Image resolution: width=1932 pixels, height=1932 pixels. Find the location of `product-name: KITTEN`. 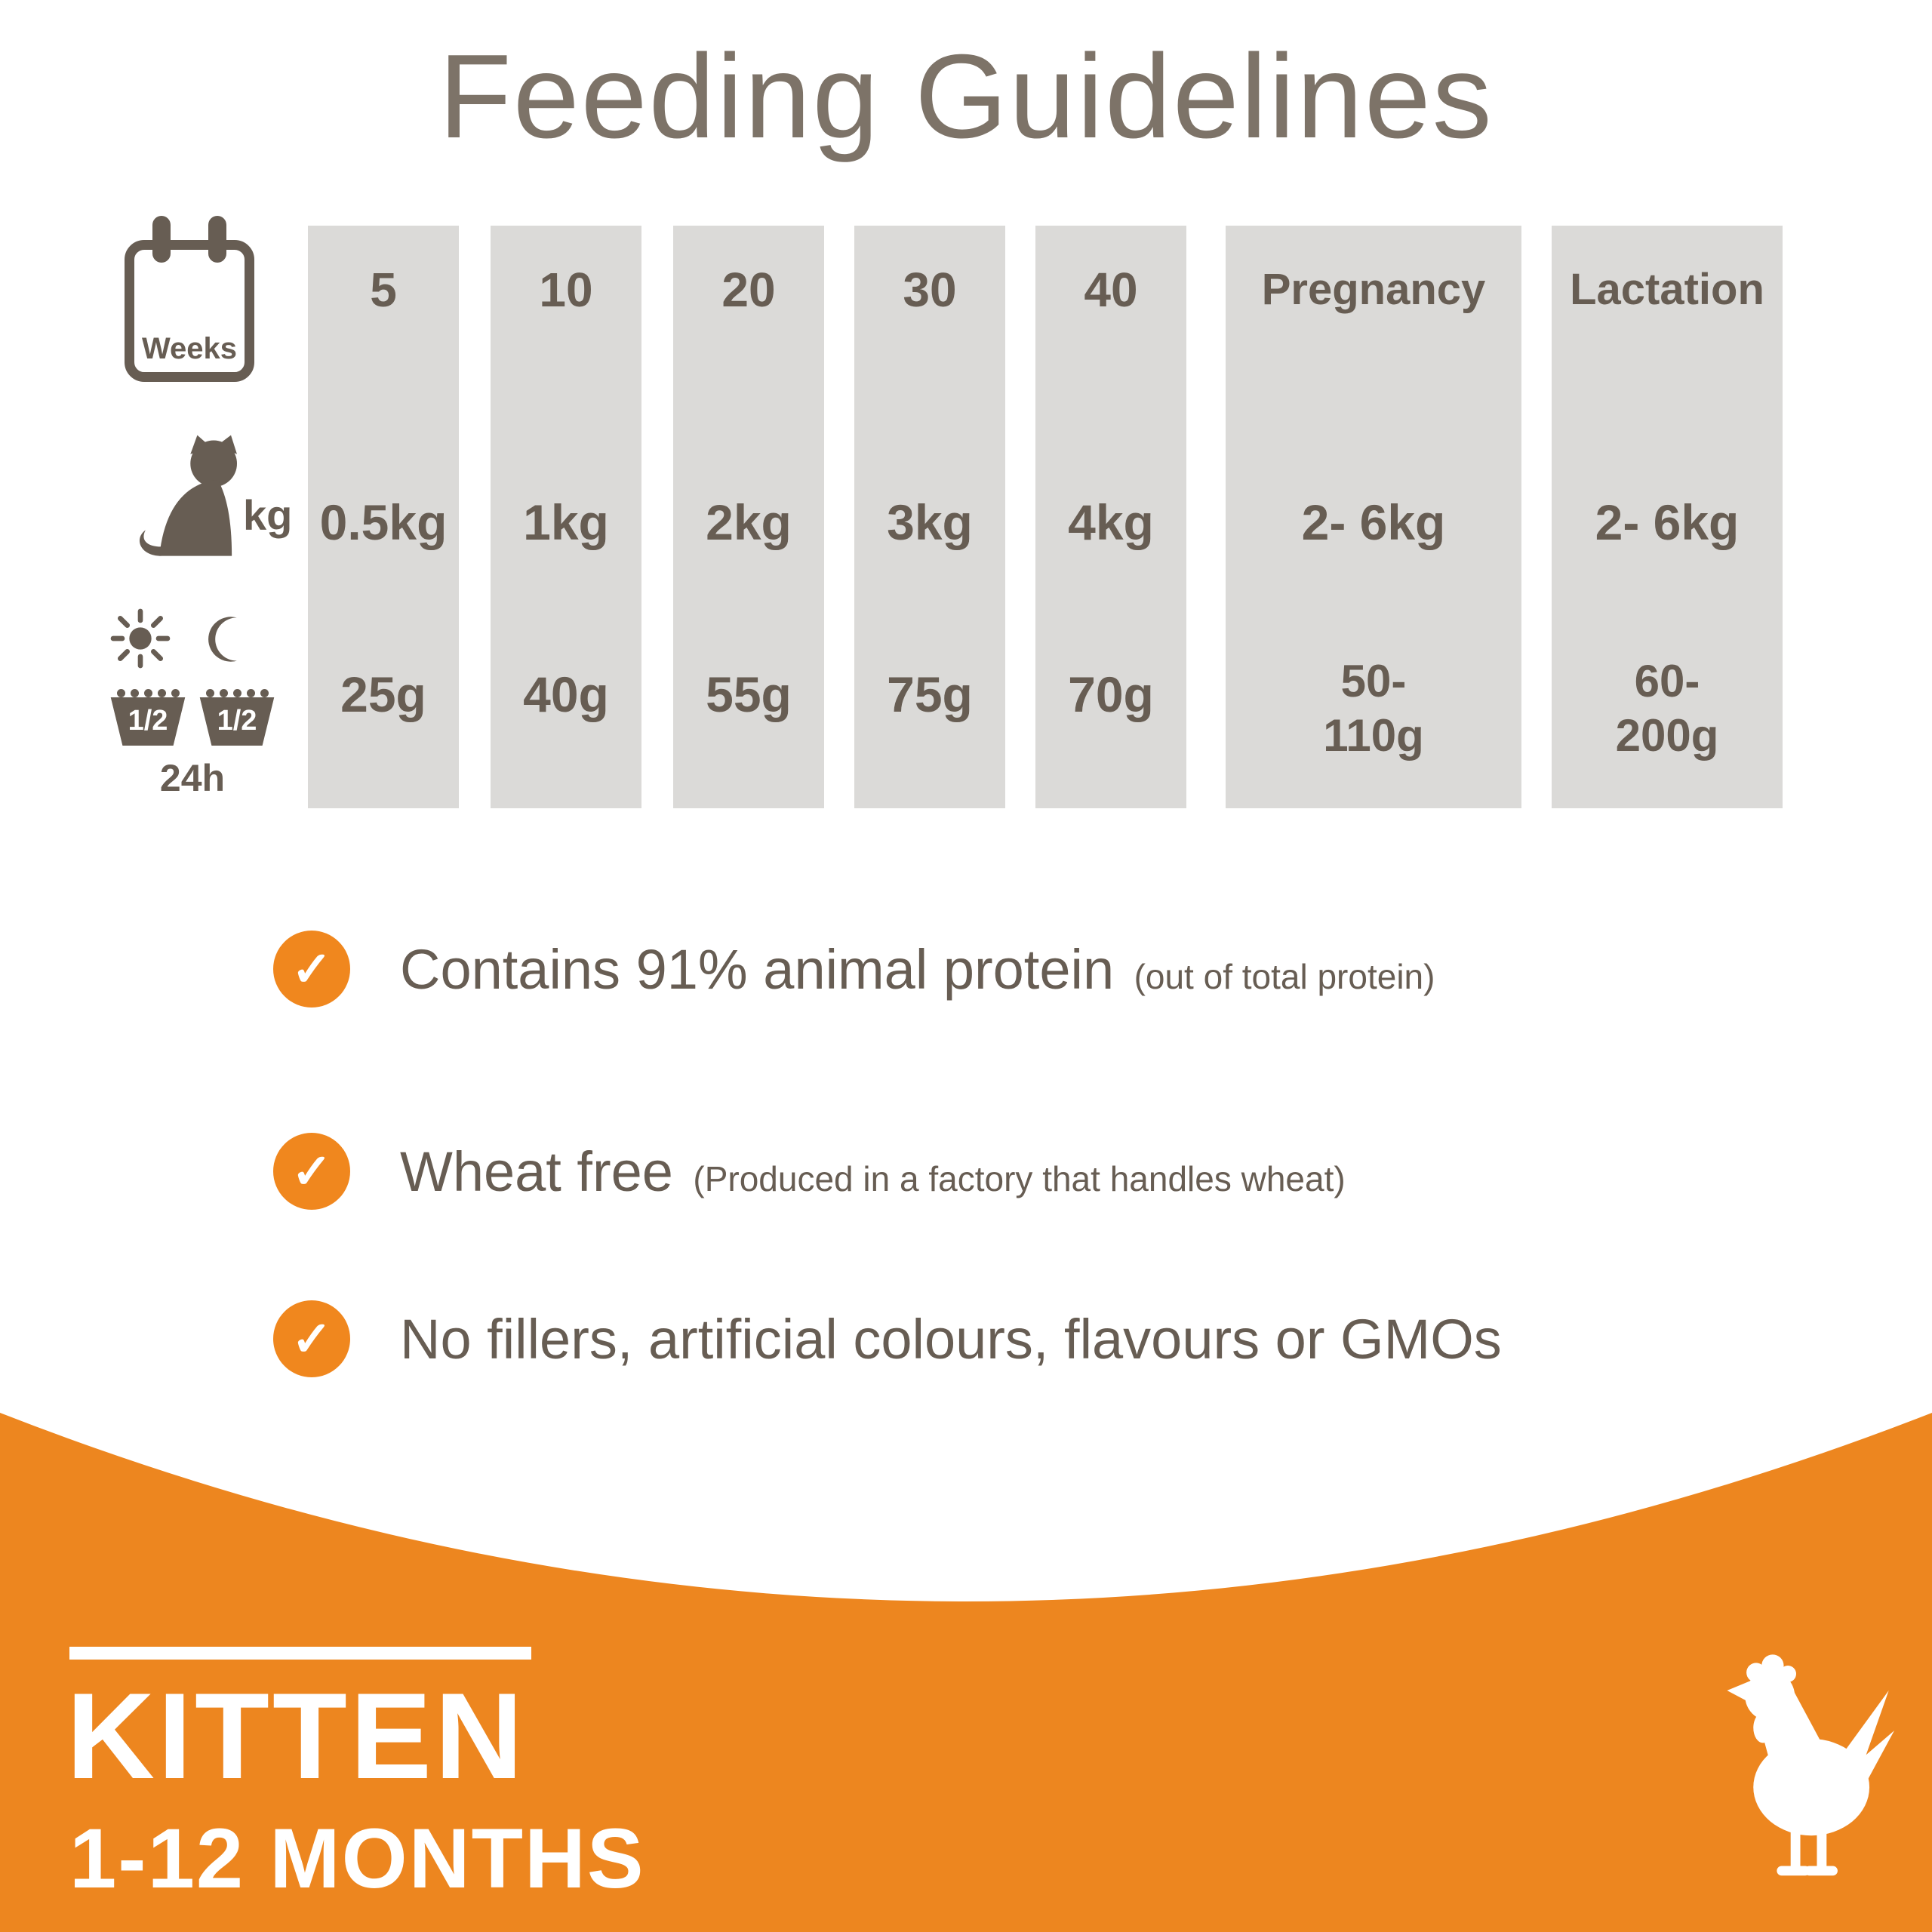

product-name: KITTEN is located at coordinates (296, 1736).